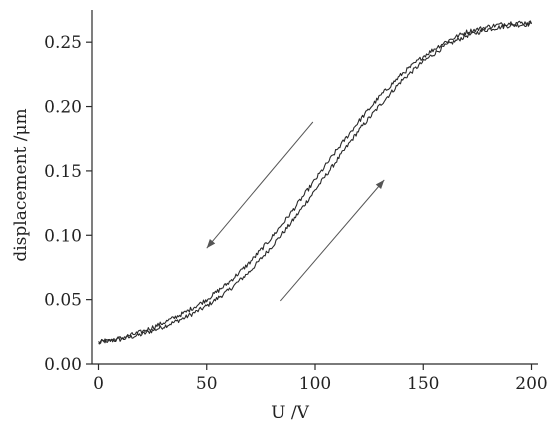  What do you see at coordinates (98, 384) in the screenshot?
I see `x-tick-label: 0` at bounding box center [98, 384].